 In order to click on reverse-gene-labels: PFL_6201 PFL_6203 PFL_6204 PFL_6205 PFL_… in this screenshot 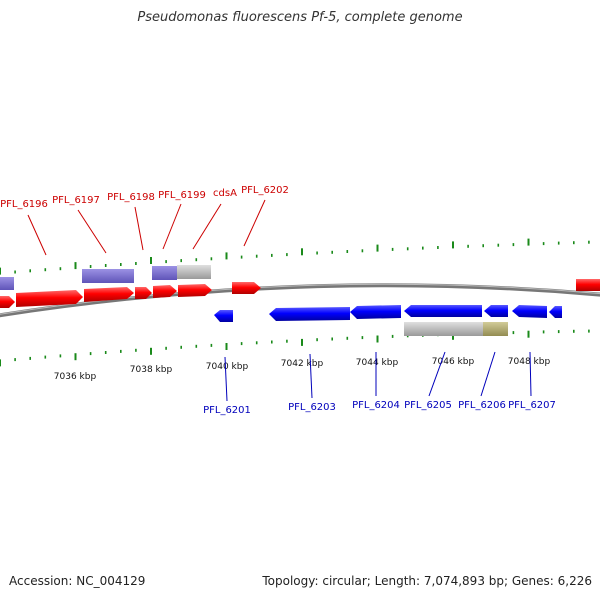, I will do `click(379, 383)`.